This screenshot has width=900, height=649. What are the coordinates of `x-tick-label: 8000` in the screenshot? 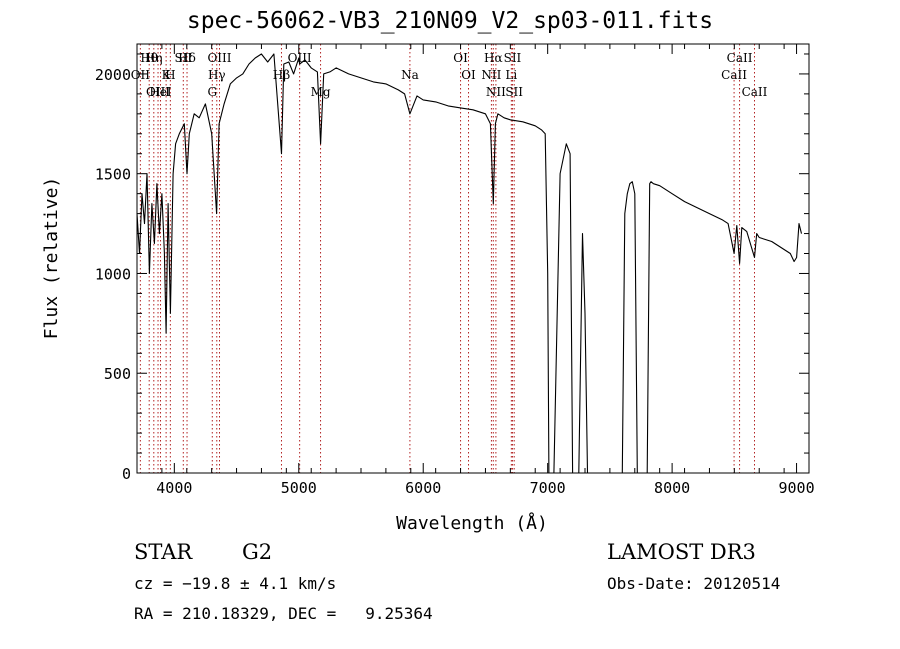 It's located at (672, 488).